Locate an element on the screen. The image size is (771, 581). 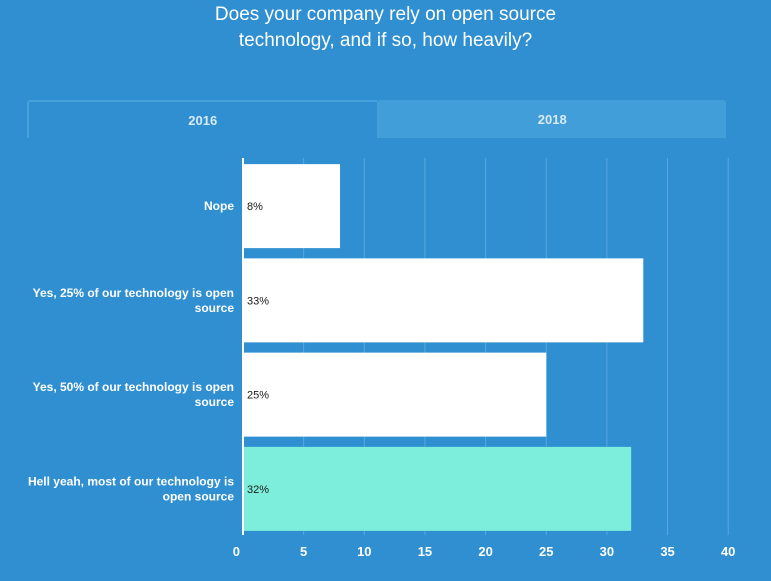
tick-label-25: 25 is located at coordinates (546, 551).